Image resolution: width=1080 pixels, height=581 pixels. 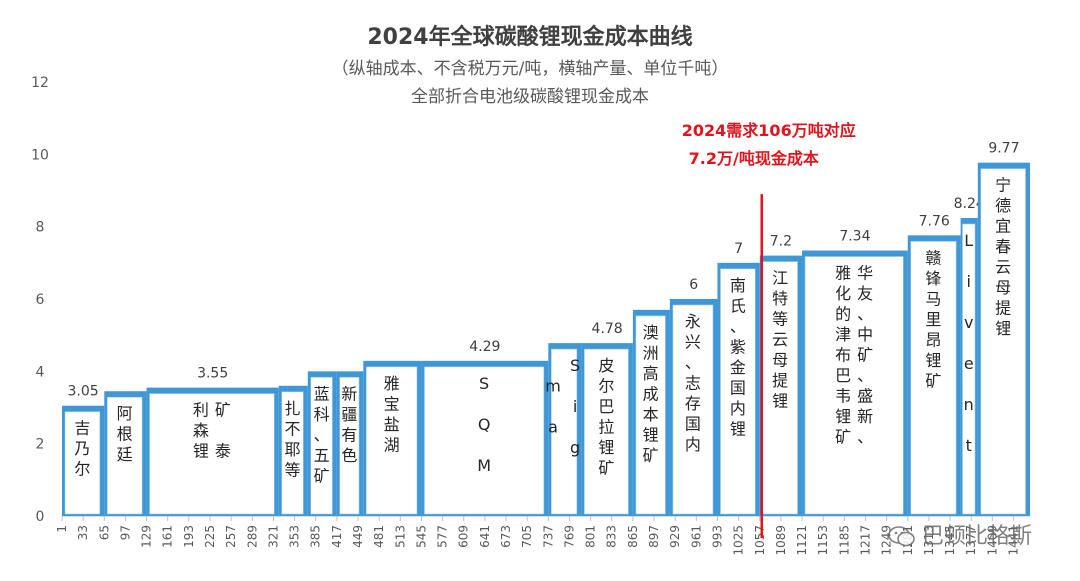 I want to click on x-tick-label: 1057, so click(x=760, y=540).